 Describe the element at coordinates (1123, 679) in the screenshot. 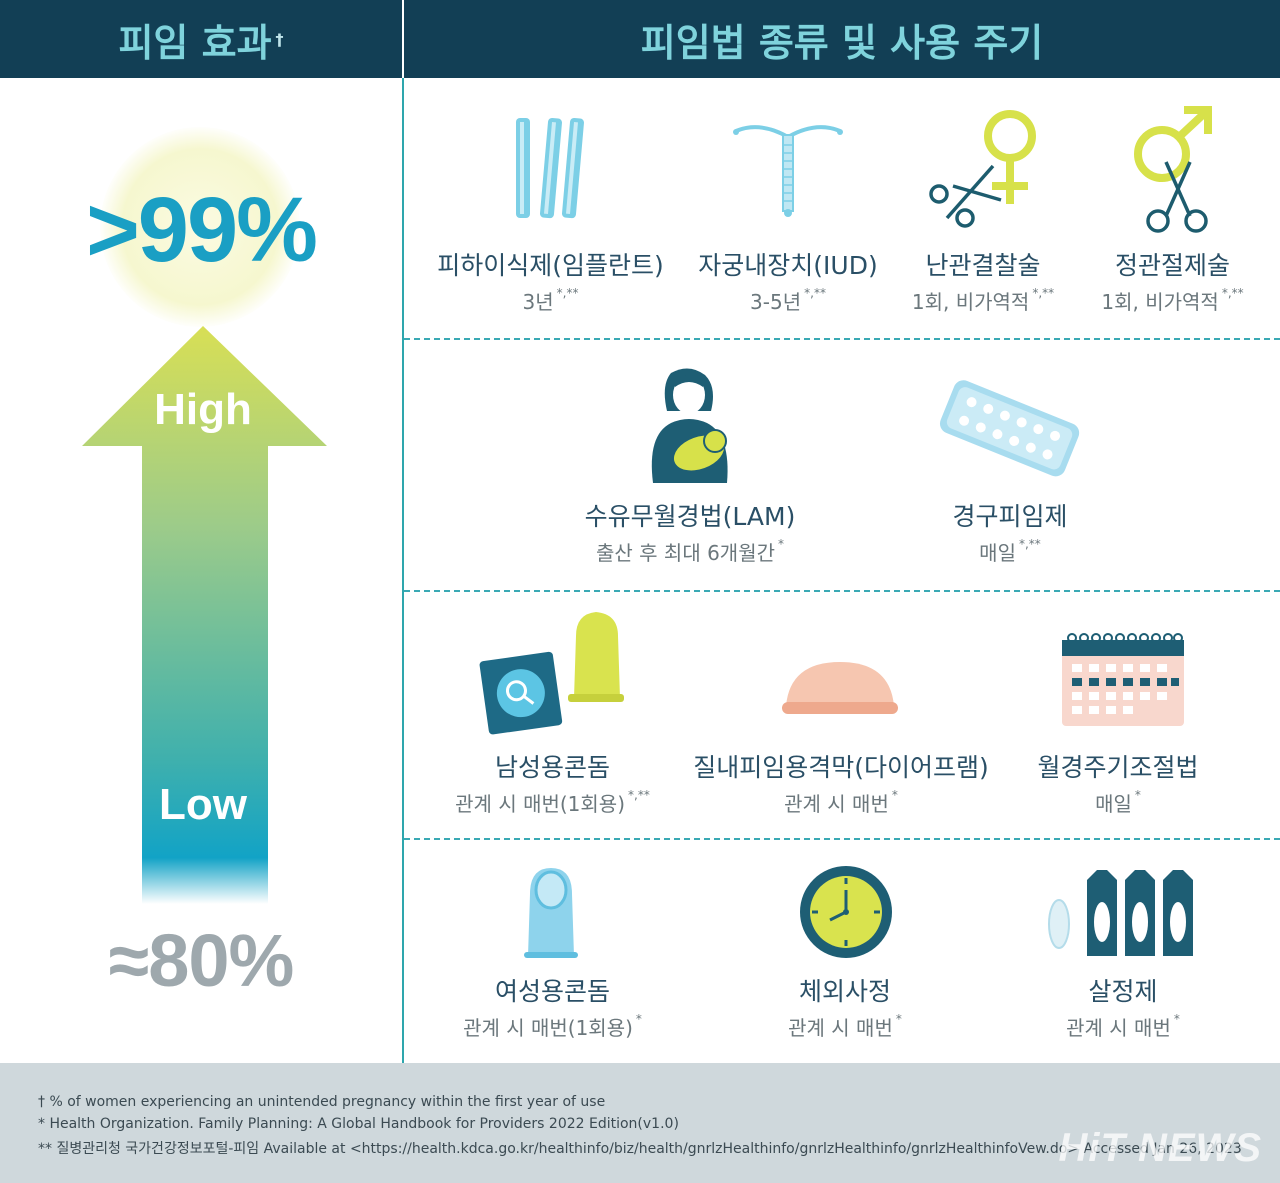

I see `calendar-icon` at that location.